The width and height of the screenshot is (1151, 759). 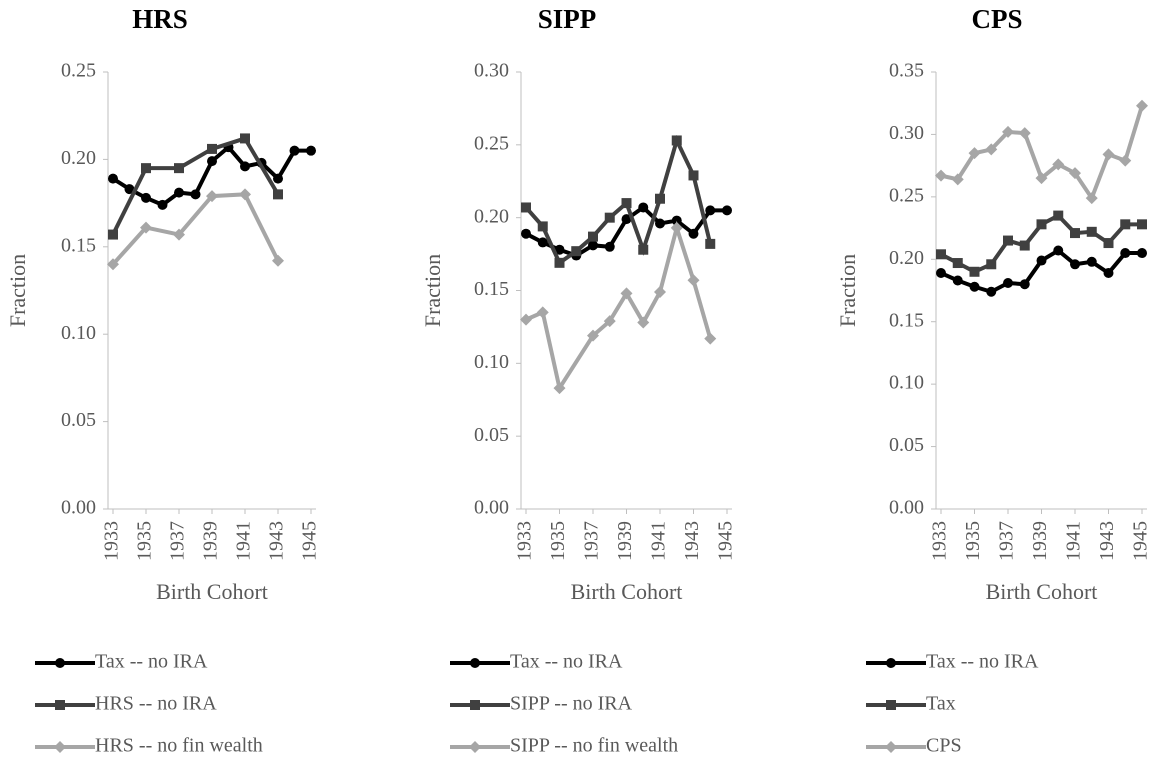 I want to click on y-tick-label: 0.15, so click(x=906, y=320).